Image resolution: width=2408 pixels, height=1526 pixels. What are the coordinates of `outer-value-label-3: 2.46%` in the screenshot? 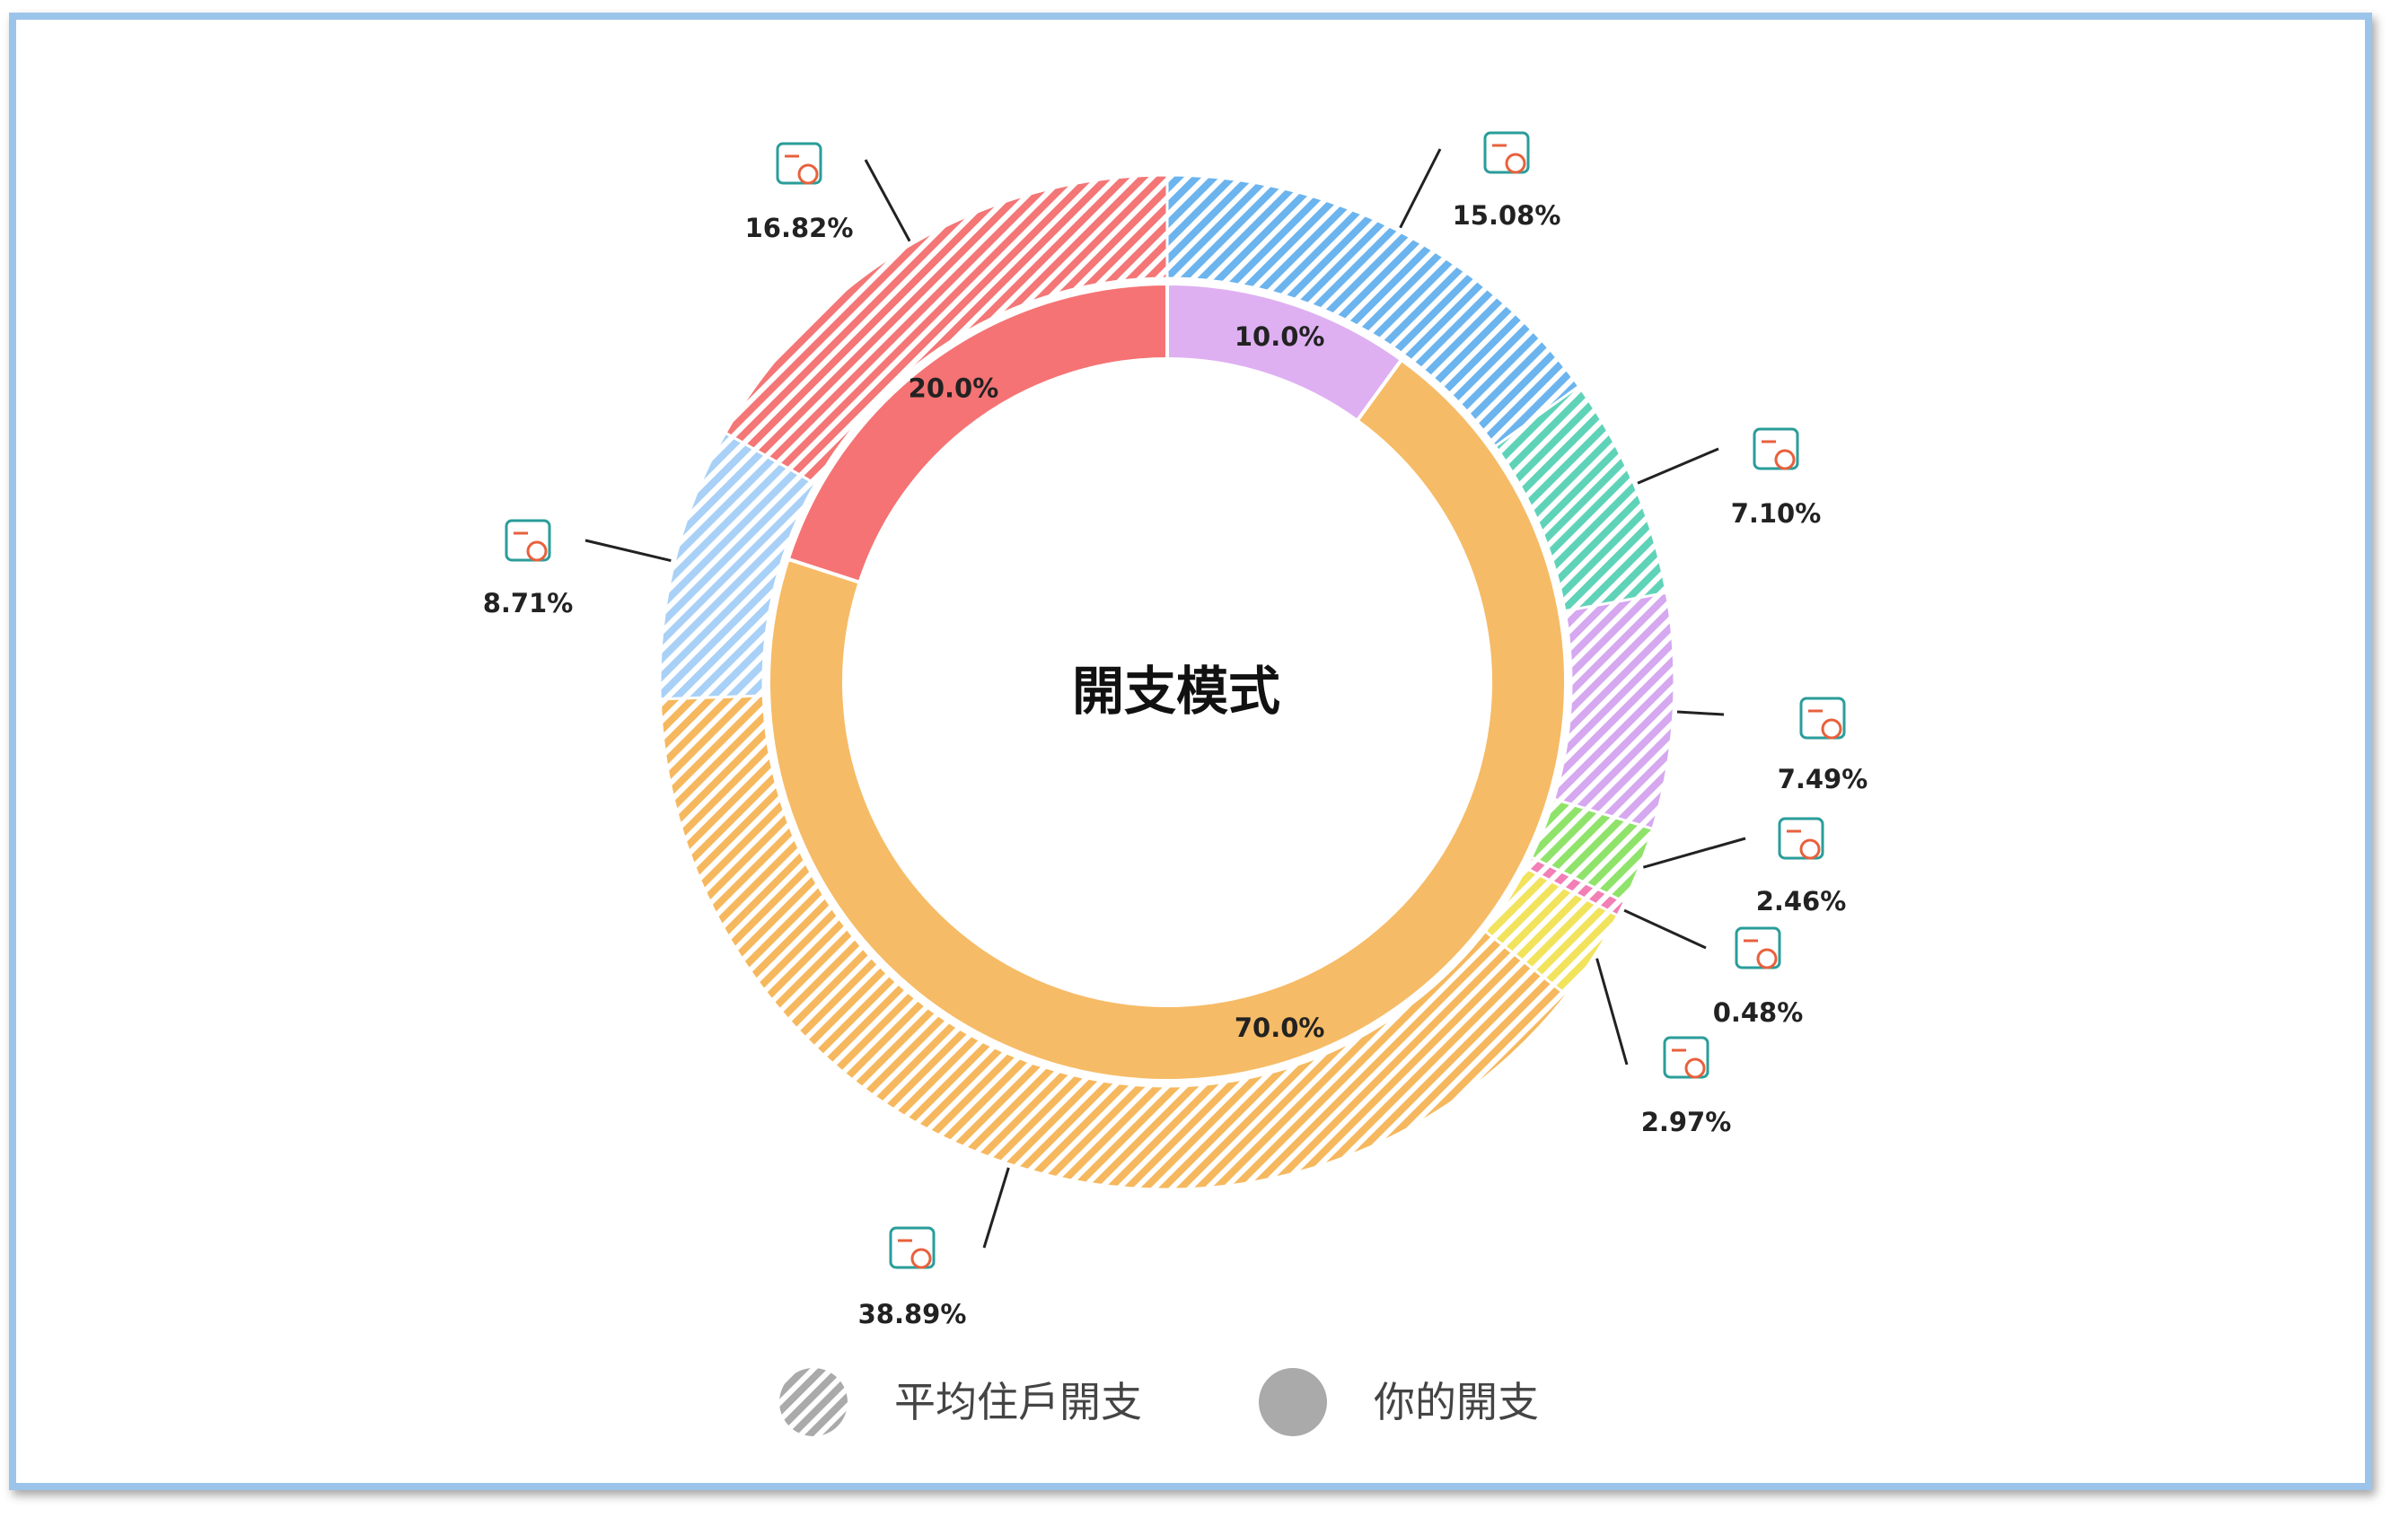 It's located at (1802, 901).